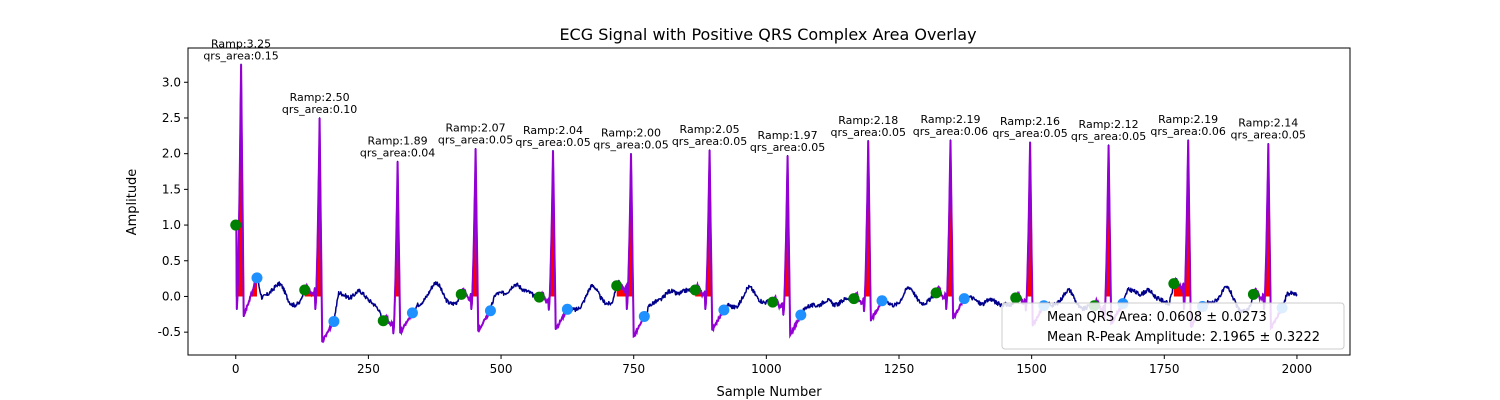  I want to click on x-tick-label: 1750, so click(1164, 369).